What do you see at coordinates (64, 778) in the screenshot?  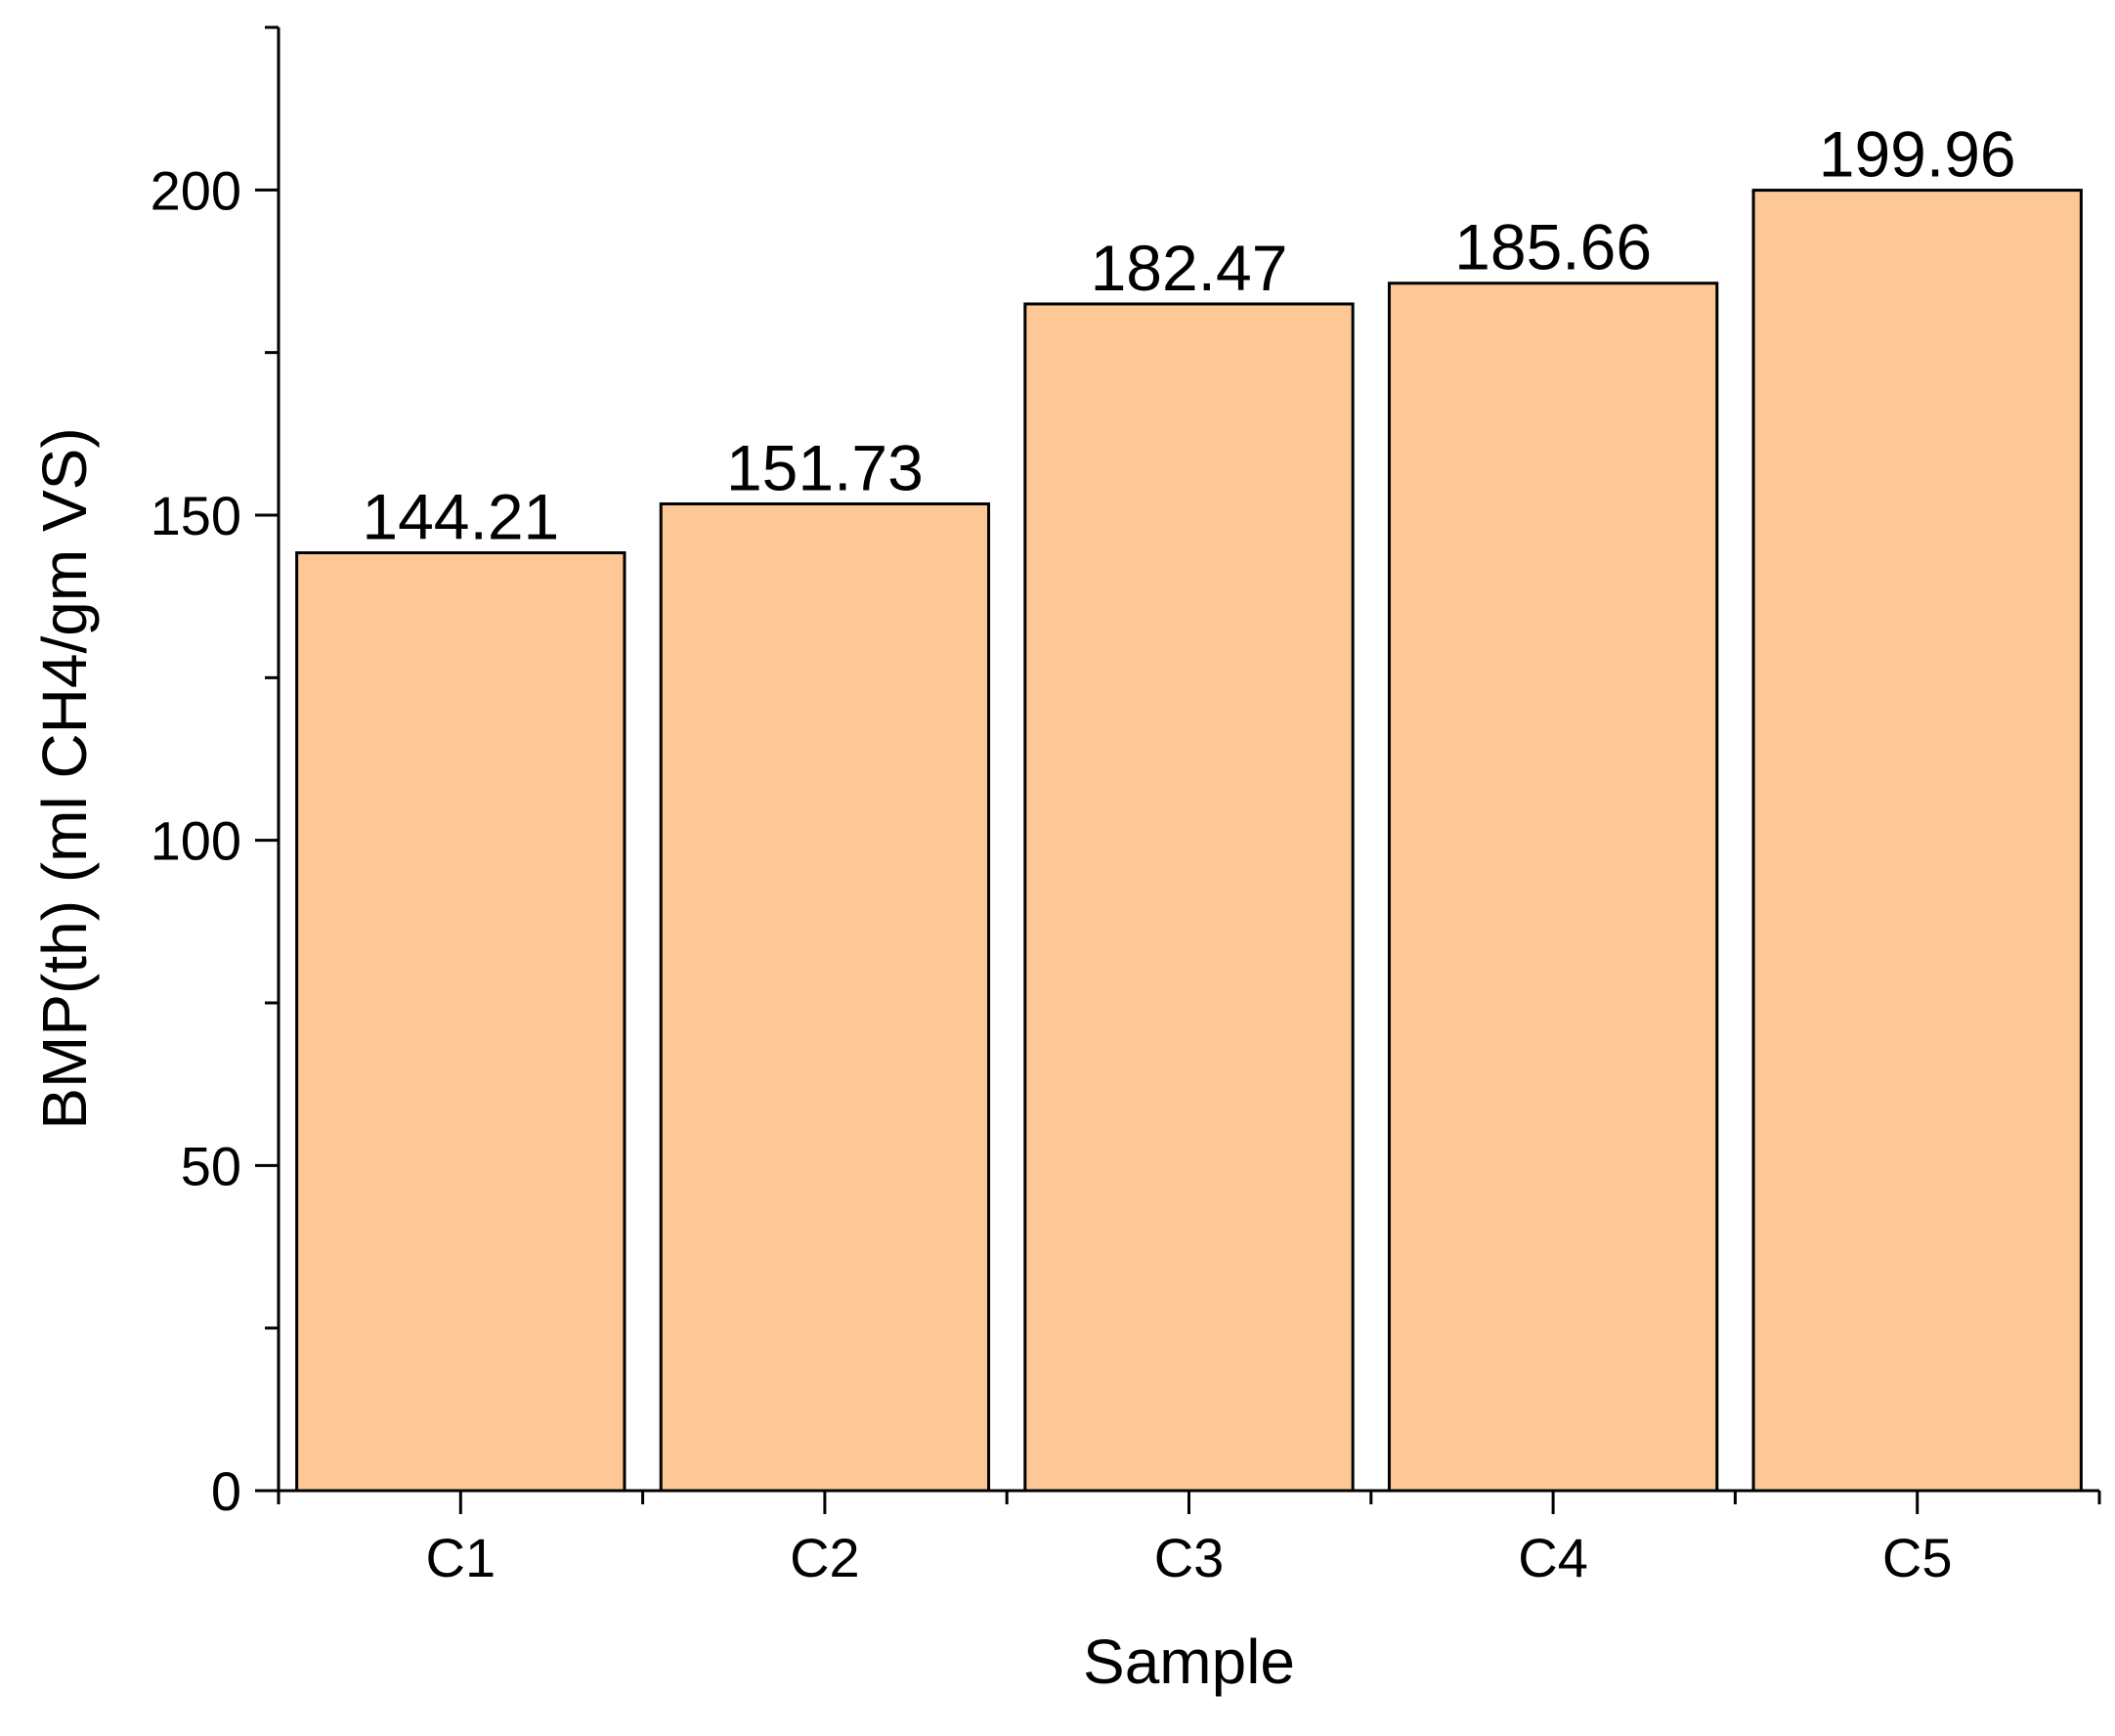 I see `y-axis-label: BMP(th) (ml CH4/gm VS)` at bounding box center [64, 778].